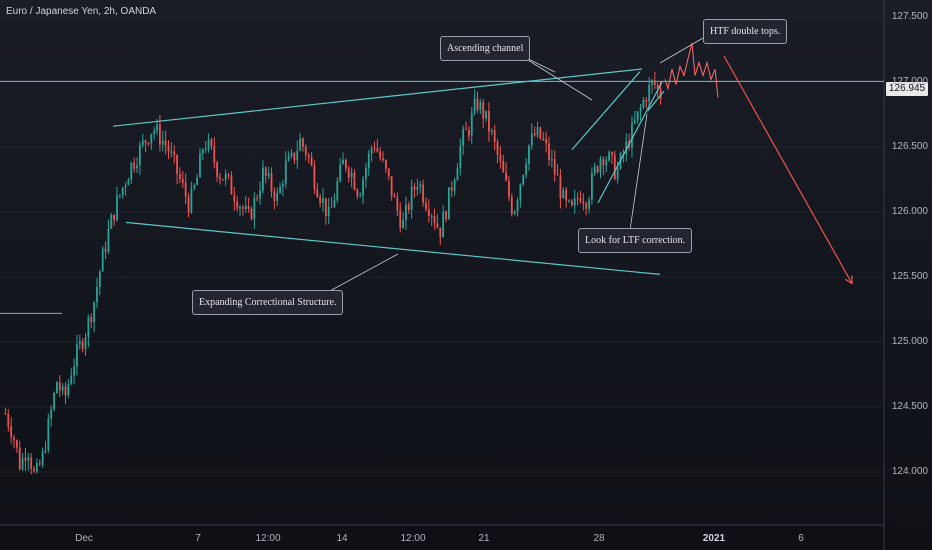 The height and width of the screenshot is (550, 932). Describe the element at coordinates (909, 16) in the screenshot. I see `y-tick-label: 127.500` at that location.